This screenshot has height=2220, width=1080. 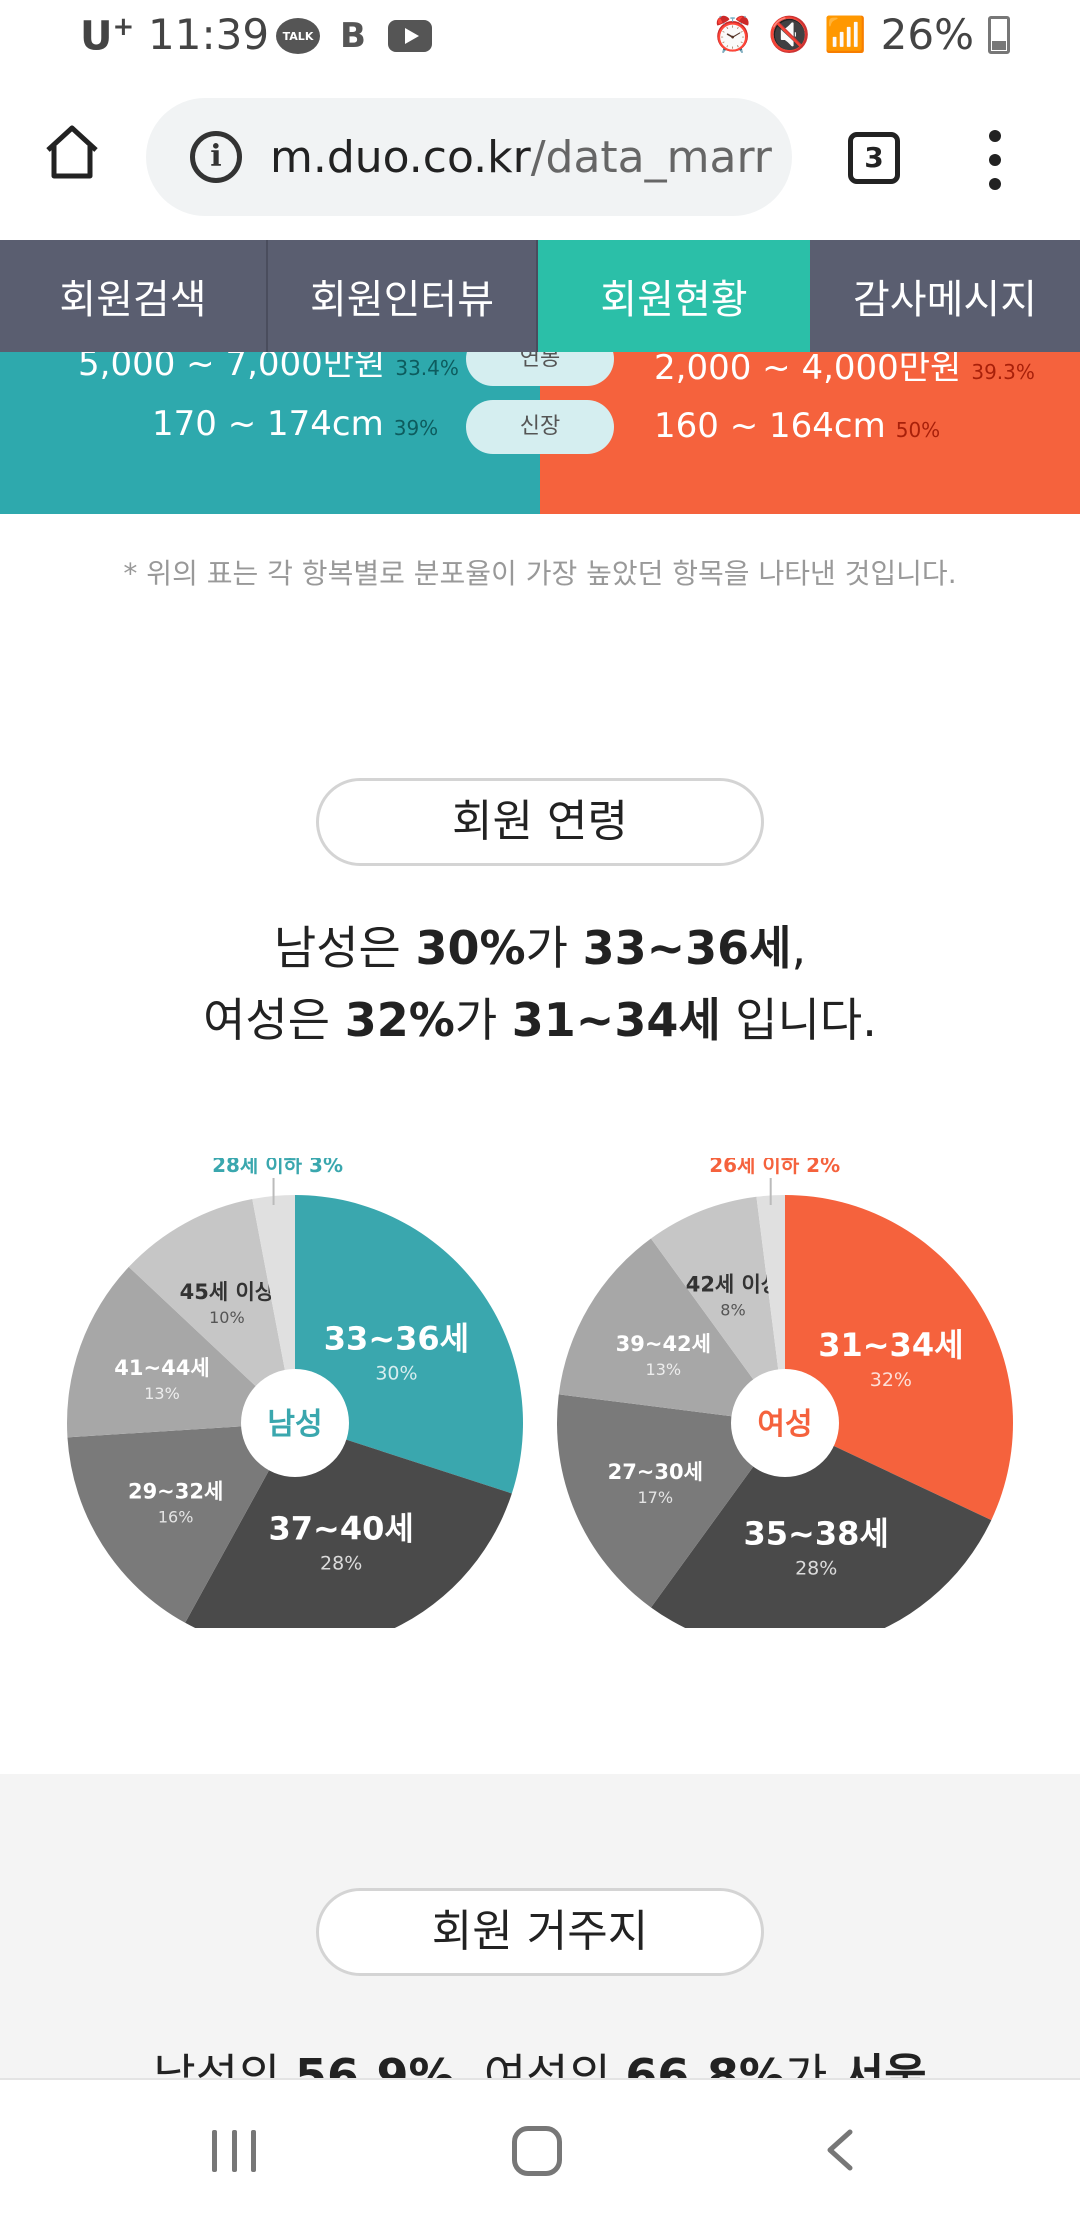 What do you see at coordinates (403, 296) in the screenshot?
I see `tab-member-interview: 회원인터뷰` at bounding box center [403, 296].